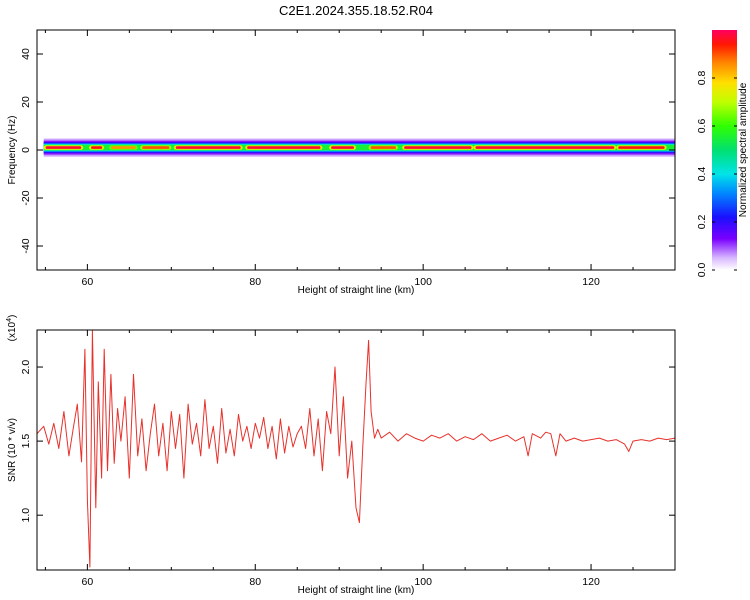 This screenshot has width=750, height=600. Describe the element at coordinates (26, 245) in the screenshot. I see `y-tick-label: -40` at that location.